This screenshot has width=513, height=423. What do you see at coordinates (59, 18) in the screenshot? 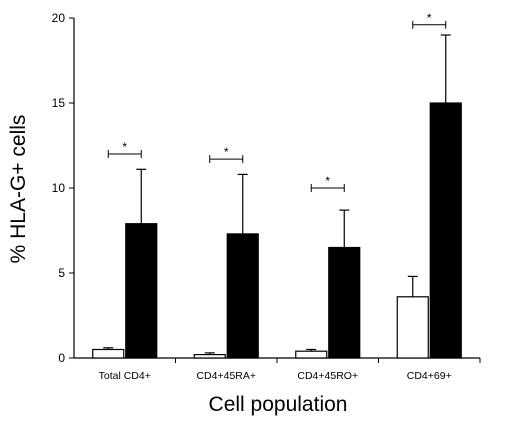
I see `y-tick-label: 20` at bounding box center [59, 18].